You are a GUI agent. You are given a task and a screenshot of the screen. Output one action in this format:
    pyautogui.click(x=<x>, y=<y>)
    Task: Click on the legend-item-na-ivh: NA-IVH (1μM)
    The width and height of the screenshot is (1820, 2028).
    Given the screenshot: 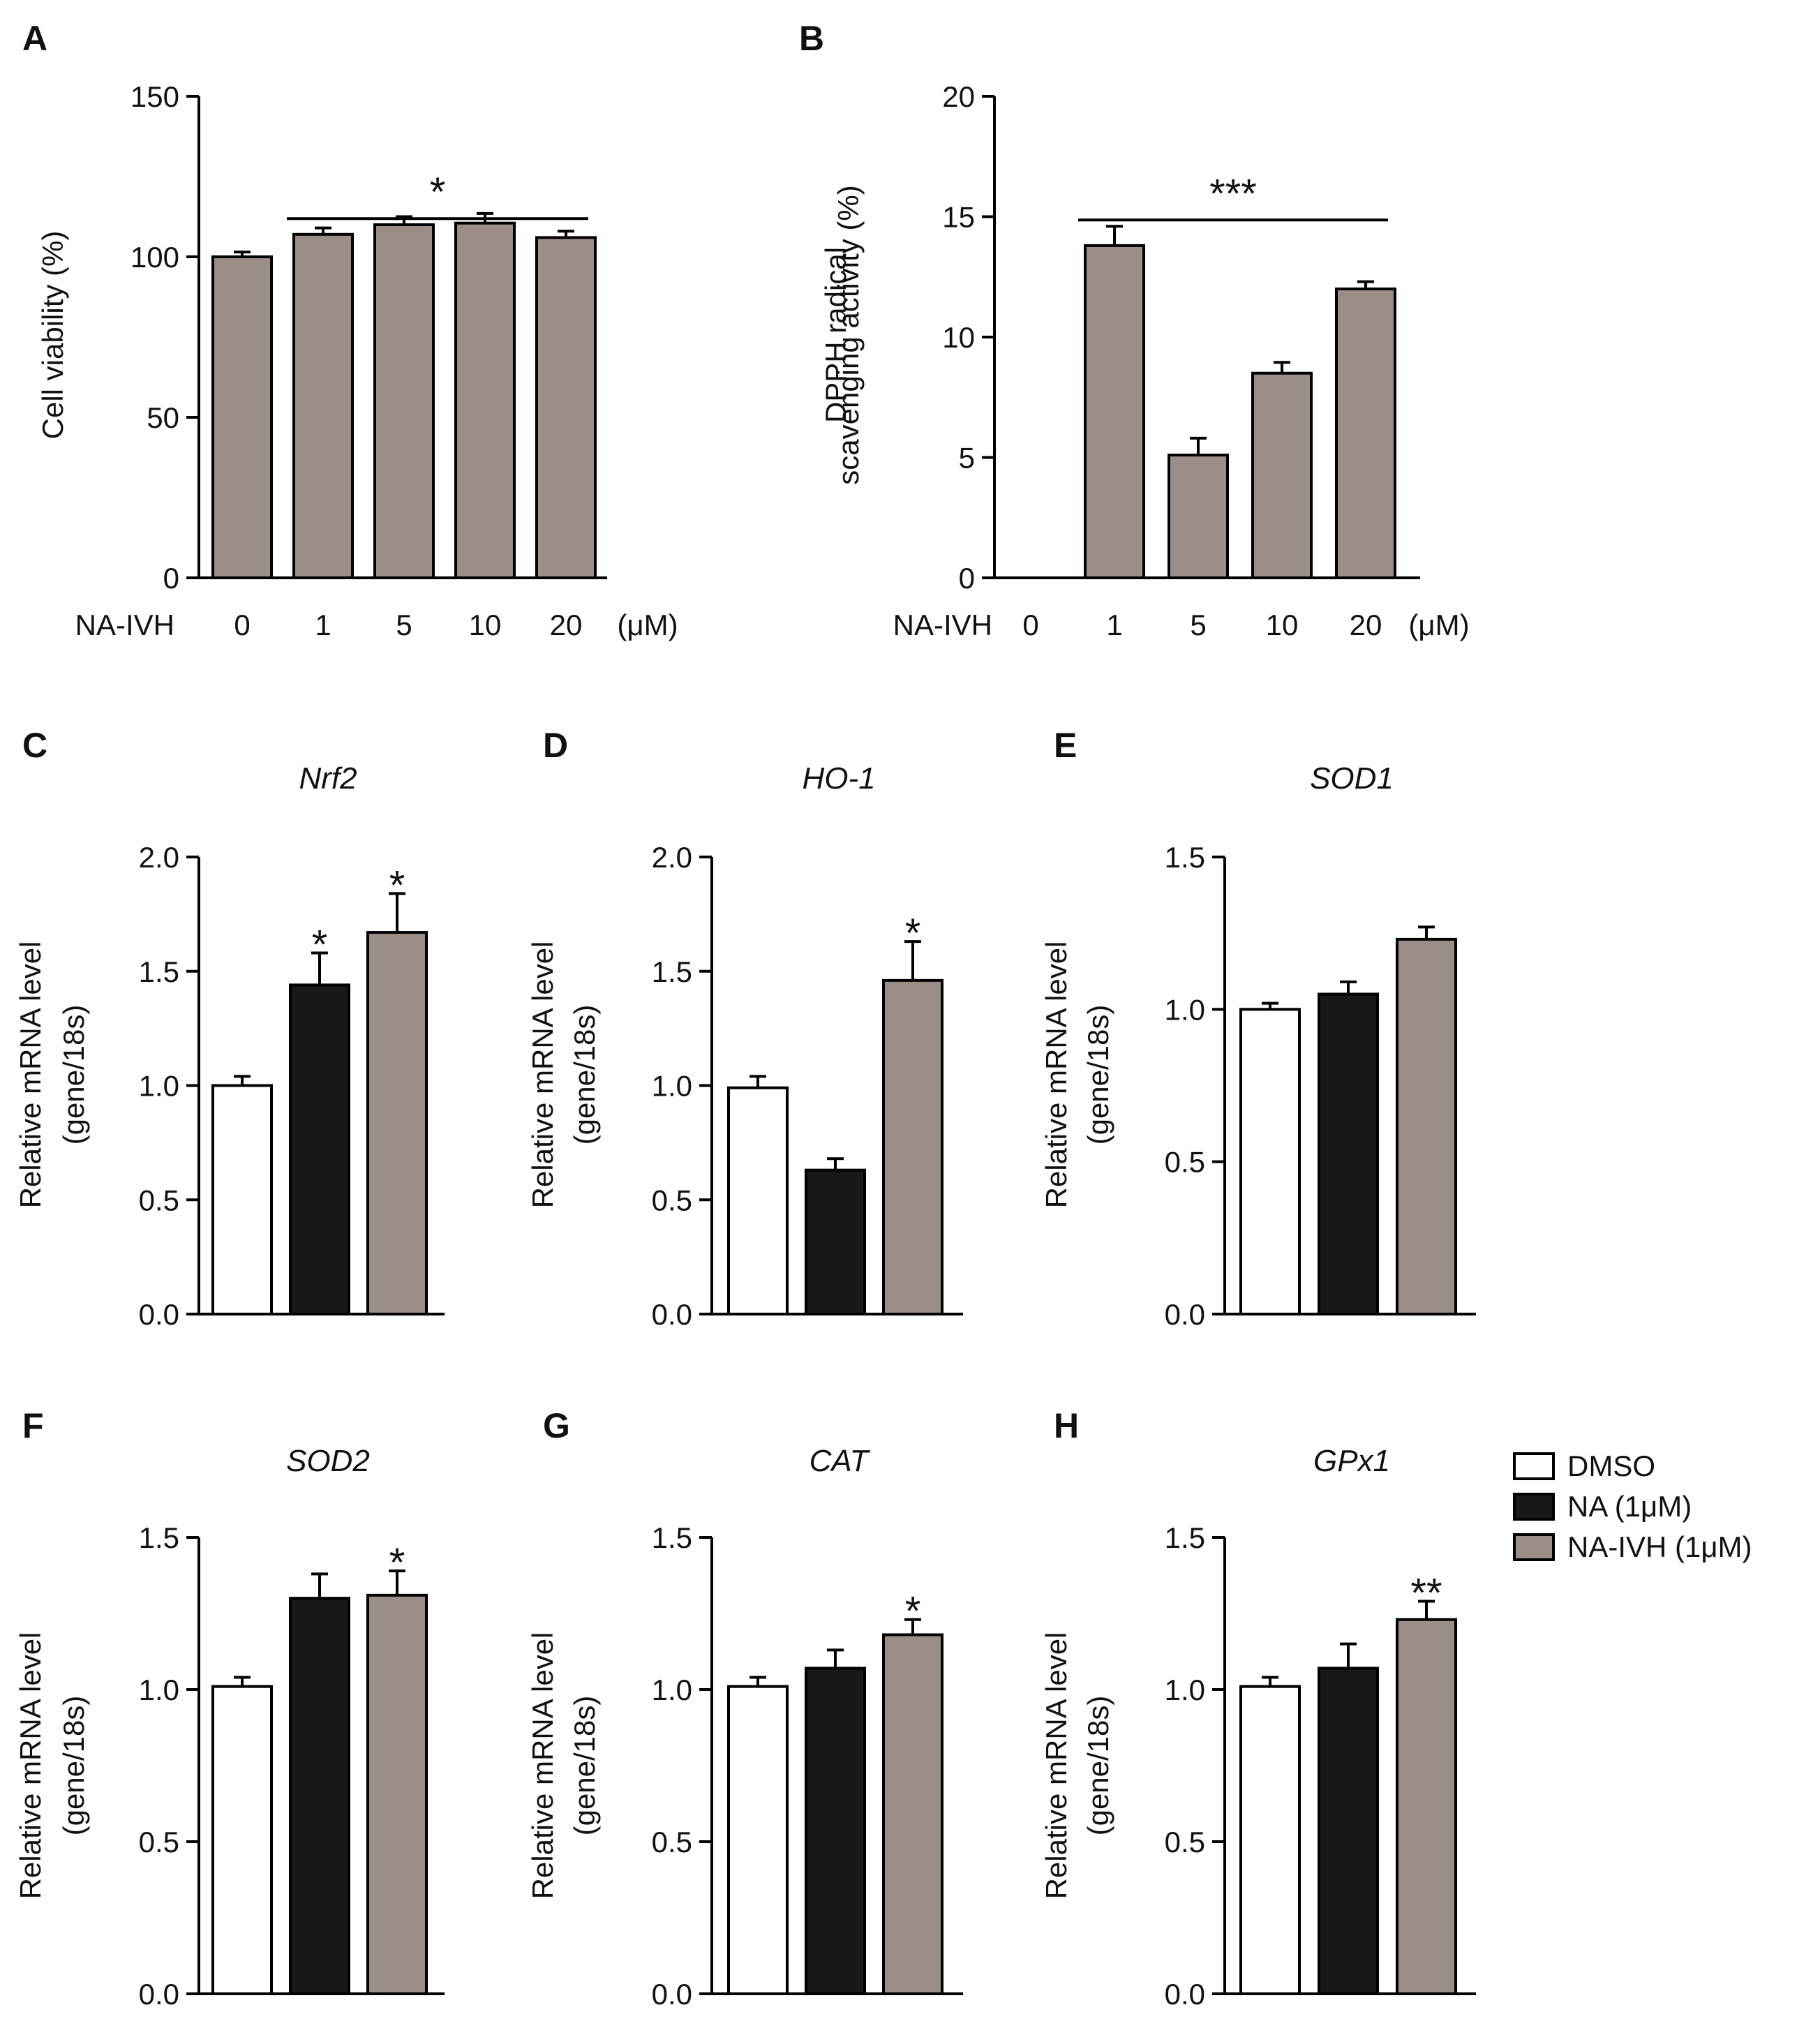 What is the action you would take?
    pyautogui.click(x=1659, y=1549)
    